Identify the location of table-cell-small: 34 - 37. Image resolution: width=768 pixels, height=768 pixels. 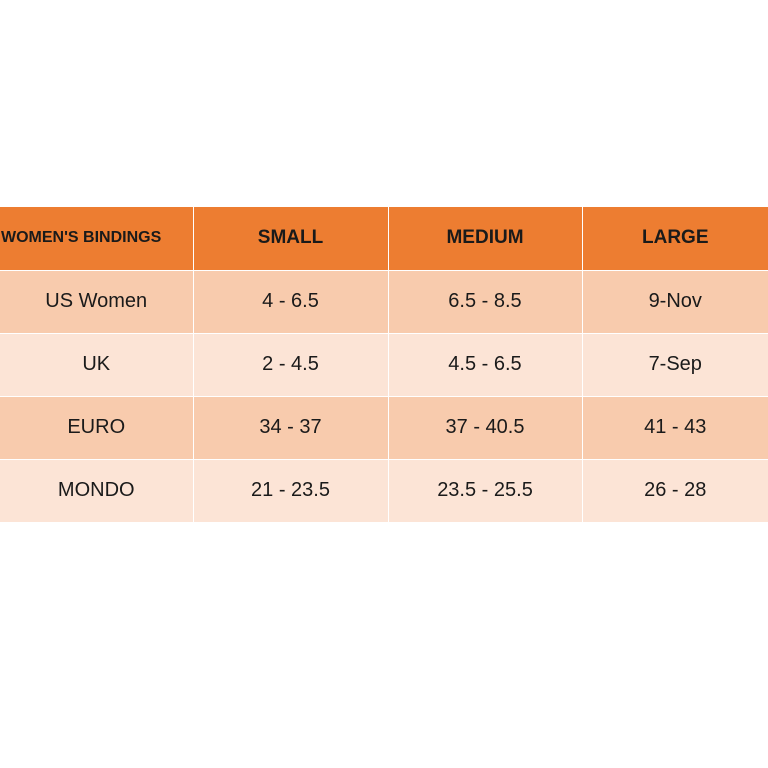
(291, 428).